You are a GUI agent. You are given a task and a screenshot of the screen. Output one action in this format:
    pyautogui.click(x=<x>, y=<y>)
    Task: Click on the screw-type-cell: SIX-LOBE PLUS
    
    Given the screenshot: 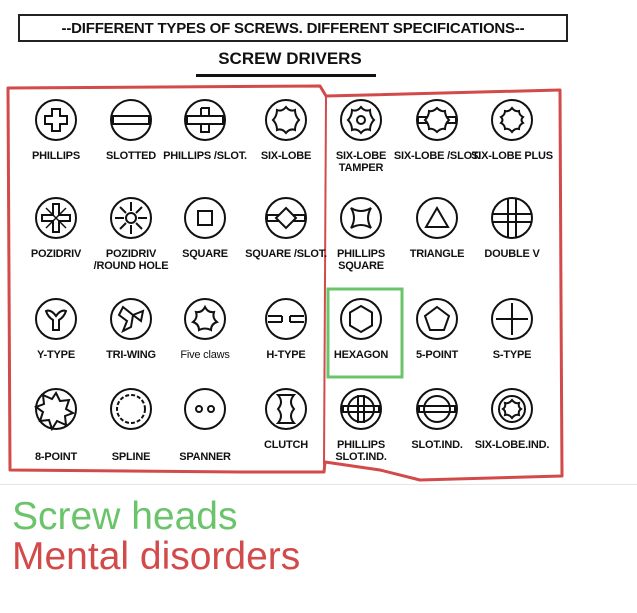 What is the action you would take?
    pyautogui.click(x=512, y=148)
    